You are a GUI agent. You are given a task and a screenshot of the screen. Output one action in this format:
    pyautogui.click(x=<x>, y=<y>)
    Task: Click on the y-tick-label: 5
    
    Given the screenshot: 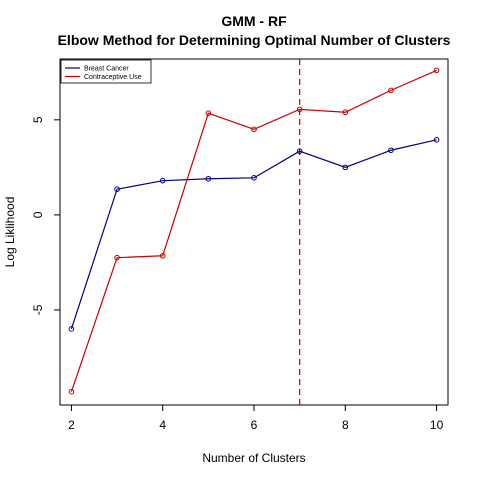 What is the action you would take?
    pyautogui.click(x=38, y=119)
    